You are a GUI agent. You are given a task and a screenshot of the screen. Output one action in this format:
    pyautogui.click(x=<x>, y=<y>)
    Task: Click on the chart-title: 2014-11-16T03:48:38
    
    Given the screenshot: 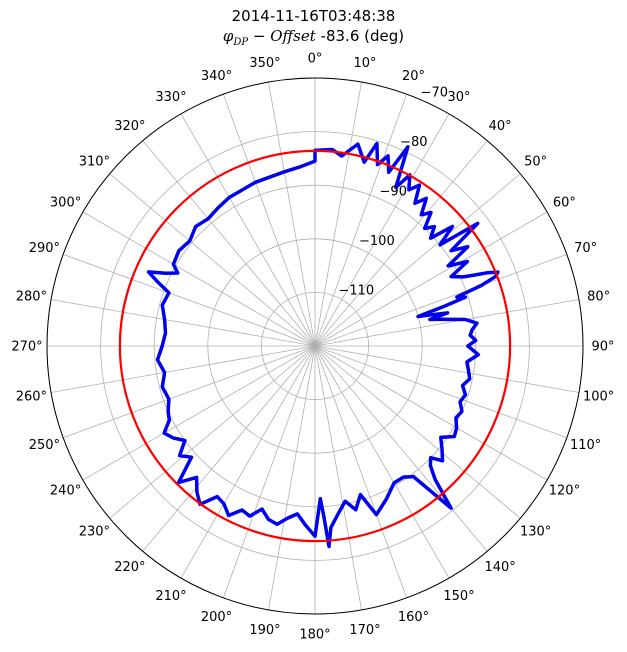 What is the action you would take?
    pyautogui.click(x=313, y=16)
    